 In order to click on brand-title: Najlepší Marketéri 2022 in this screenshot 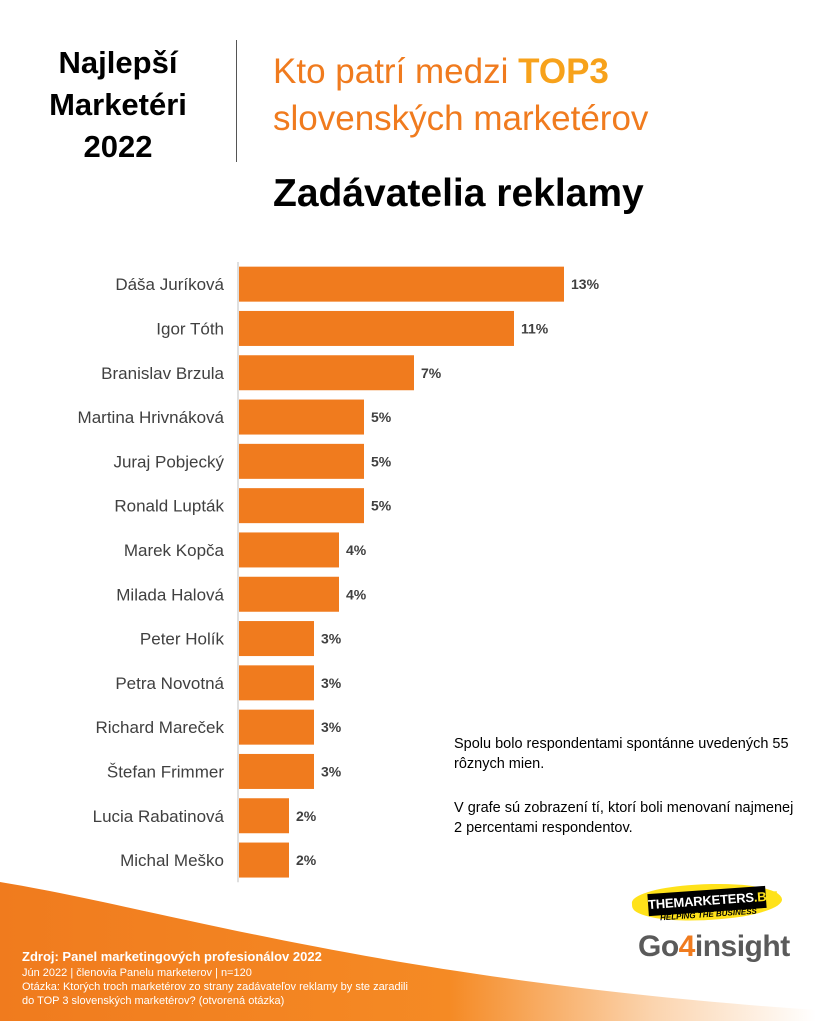, I will do `click(118, 105)`.